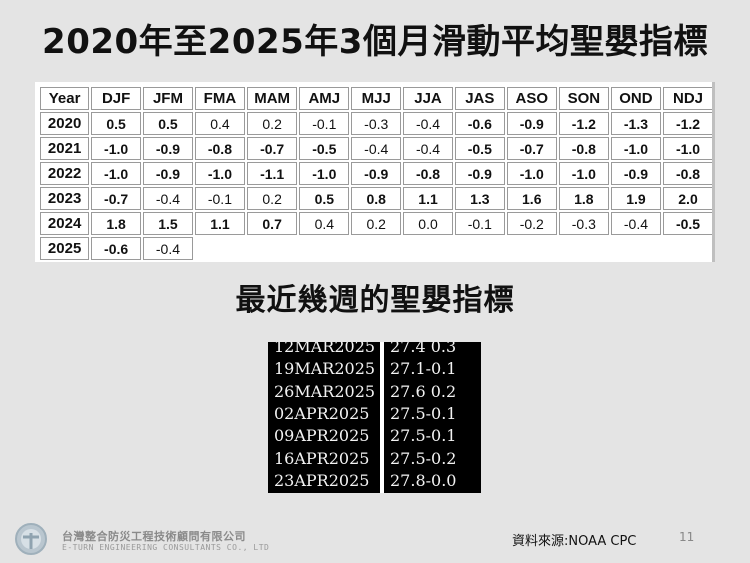  What do you see at coordinates (688, 123) in the screenshot?
I see `oni-value-cell: -1.2` at bounding box center [688, 123].